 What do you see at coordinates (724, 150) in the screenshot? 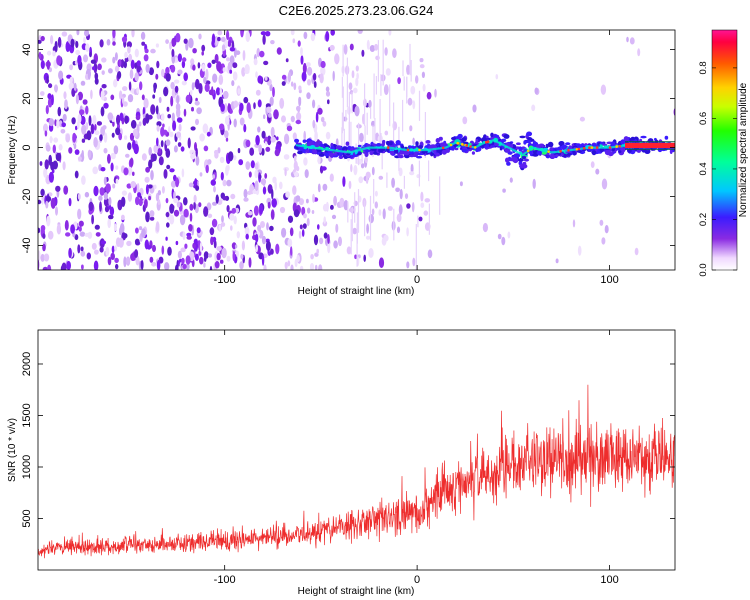
I see `colorbar-gradient` at bounding box center [724, 150].